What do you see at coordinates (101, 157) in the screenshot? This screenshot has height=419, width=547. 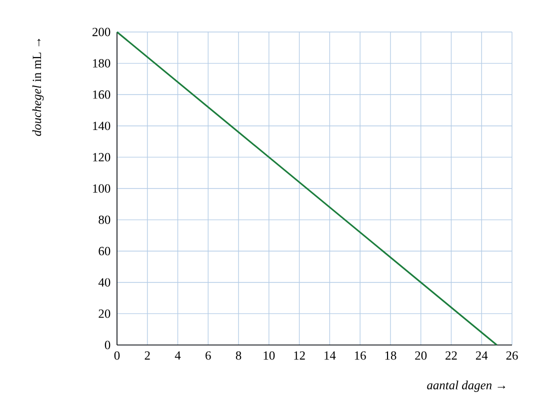 I see `y-tick-label: 120` at bounding box center [101, 157].